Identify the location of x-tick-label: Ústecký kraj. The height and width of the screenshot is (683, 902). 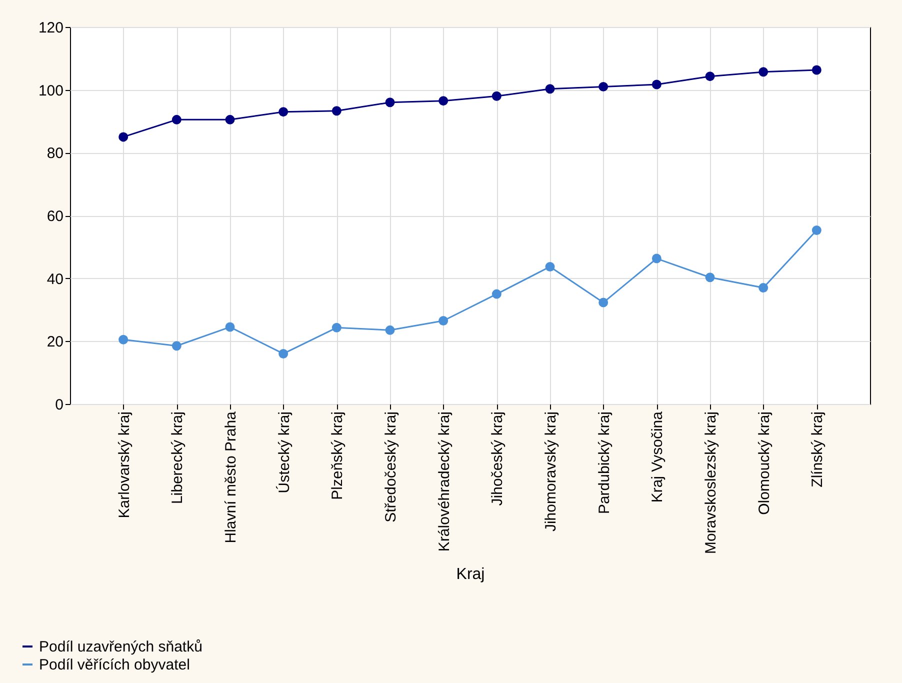
(283, 453).